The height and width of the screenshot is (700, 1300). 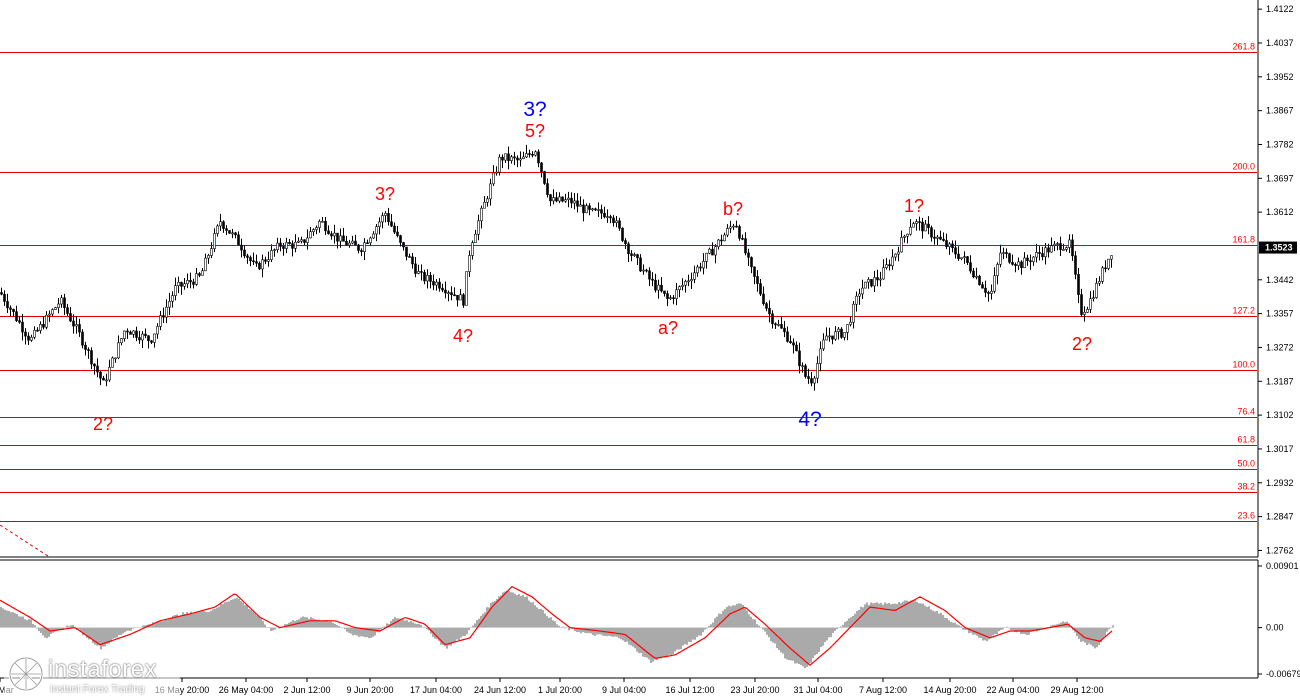 What do you see at coordinates (306, 690) in the screenshot?
I see `time-tick-label: 2 Jun 12:00` at bounding box center [306, 690].